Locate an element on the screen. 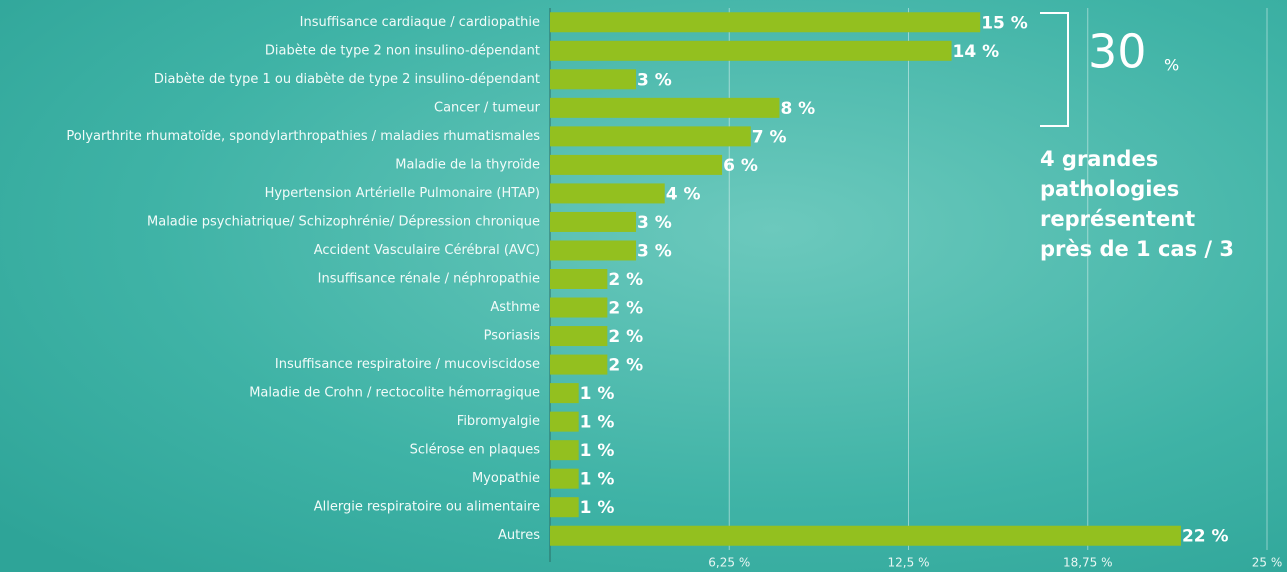 The height and width of the screenshot is (572, 1287). annotation-text: près de 1 cas / 3 is located at coordinates (1137, 249).